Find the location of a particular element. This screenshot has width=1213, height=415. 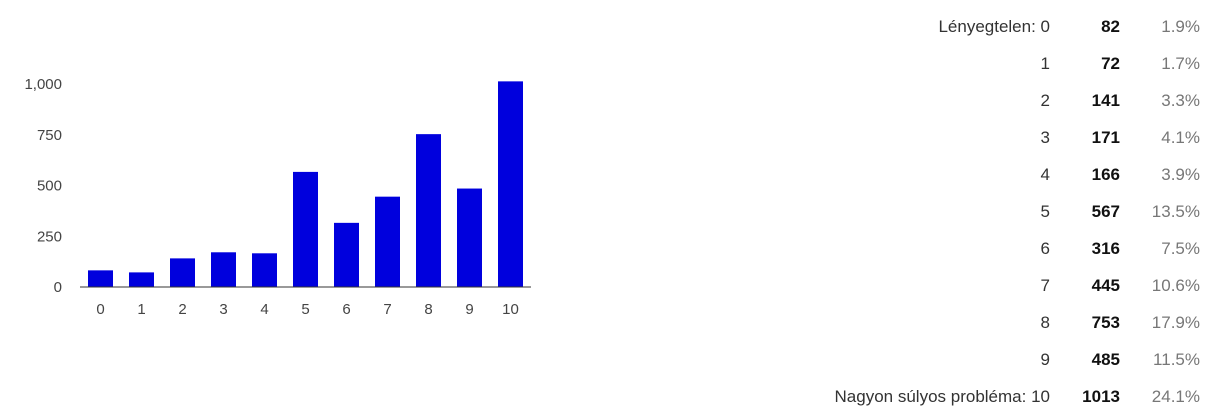

stats-count: 567 is located at coordinates (1105, 211).